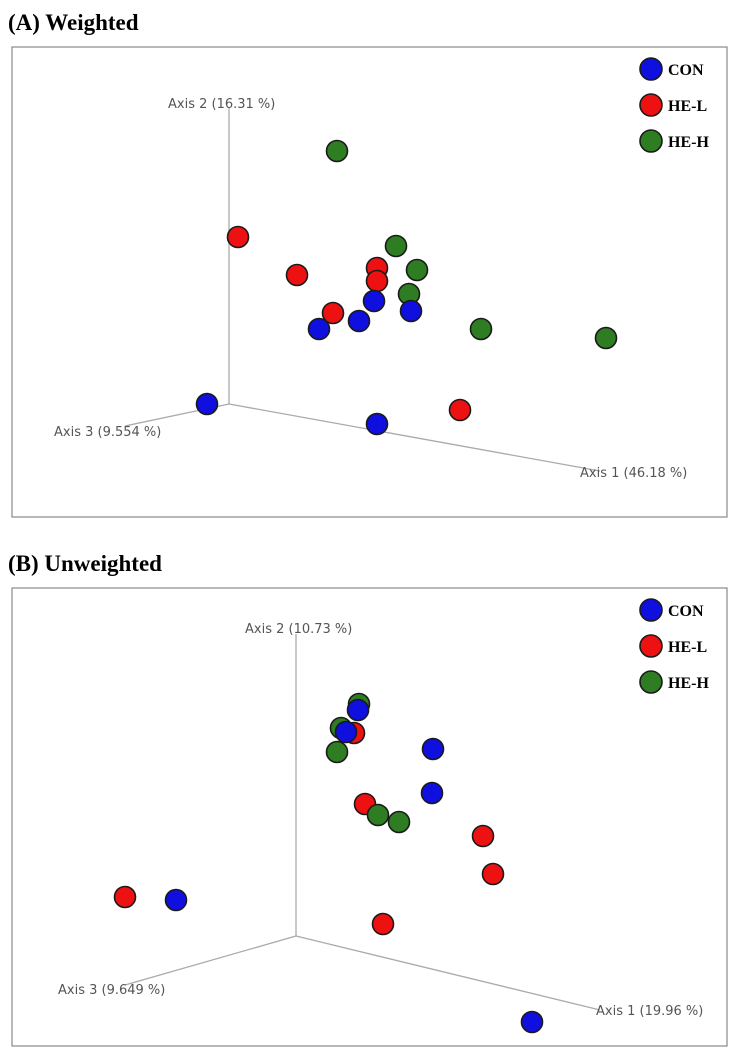 The width and height of the screenshot is (729, 1053). I want to click on axis-3-line, so click(210, 960).